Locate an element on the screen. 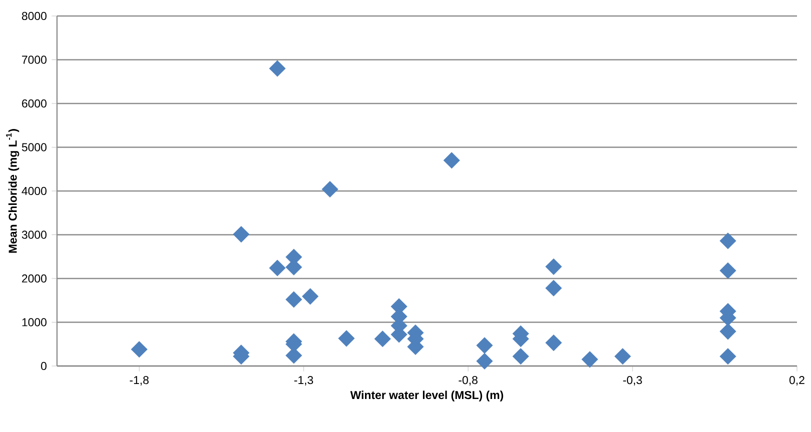  y-tick-label: 5000 is located at coordinates (34, 147).